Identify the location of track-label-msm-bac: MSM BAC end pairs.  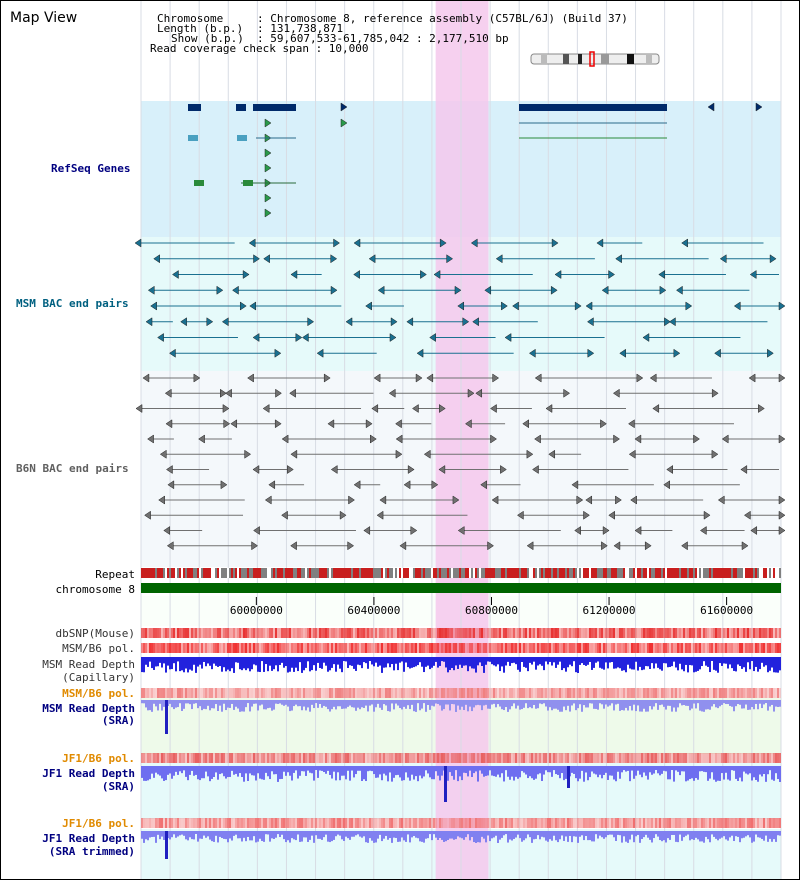
(72, 303).